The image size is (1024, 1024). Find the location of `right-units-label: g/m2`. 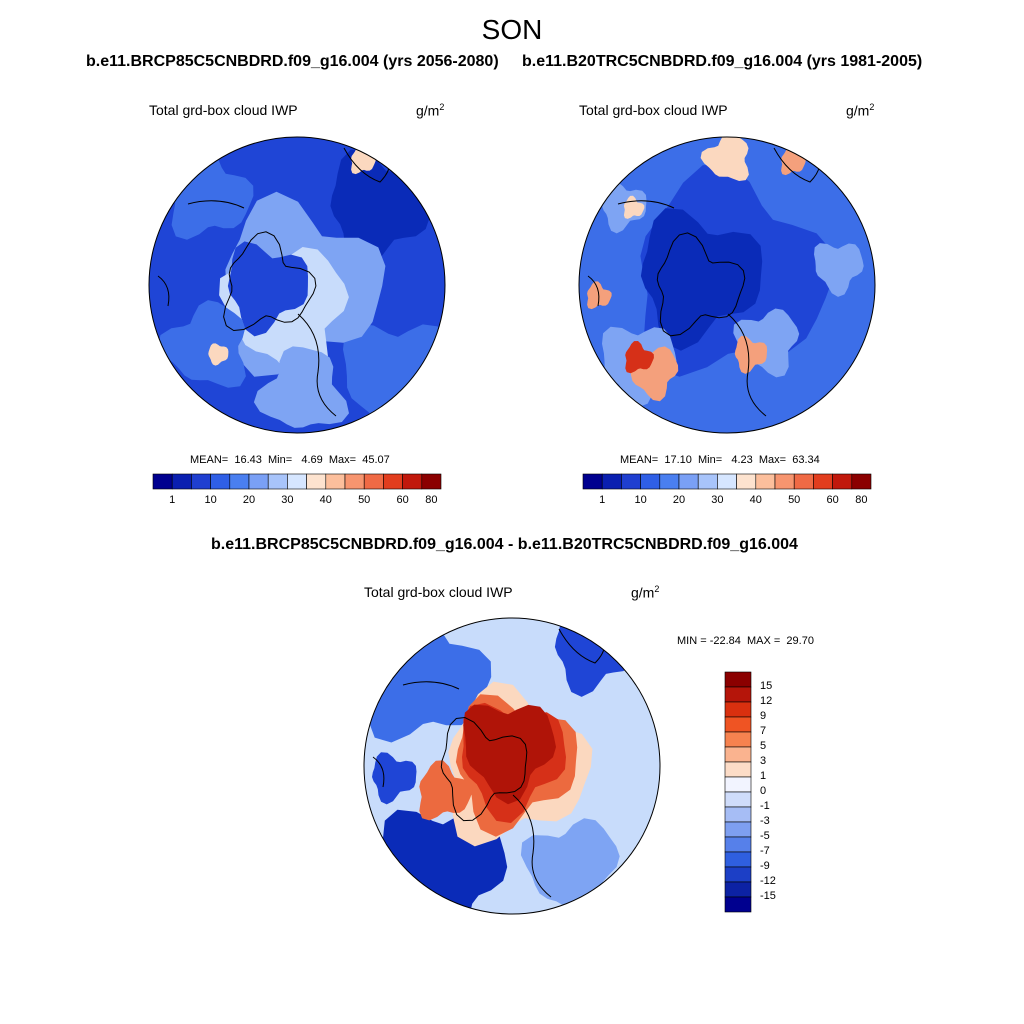

right-units-label: g/m2 is located at coordinates (860, 110).